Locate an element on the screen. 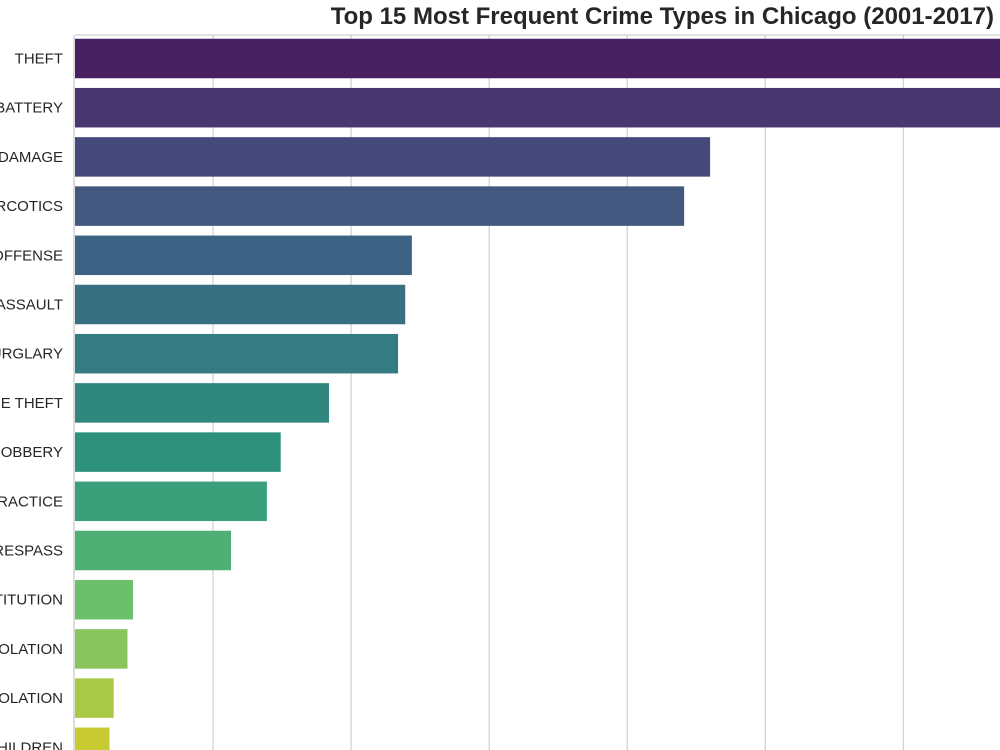 Image resolution: width=1000 pixels, height=750 pixels. y-tick-label: RESPASS is located at coordinates (31, 551).